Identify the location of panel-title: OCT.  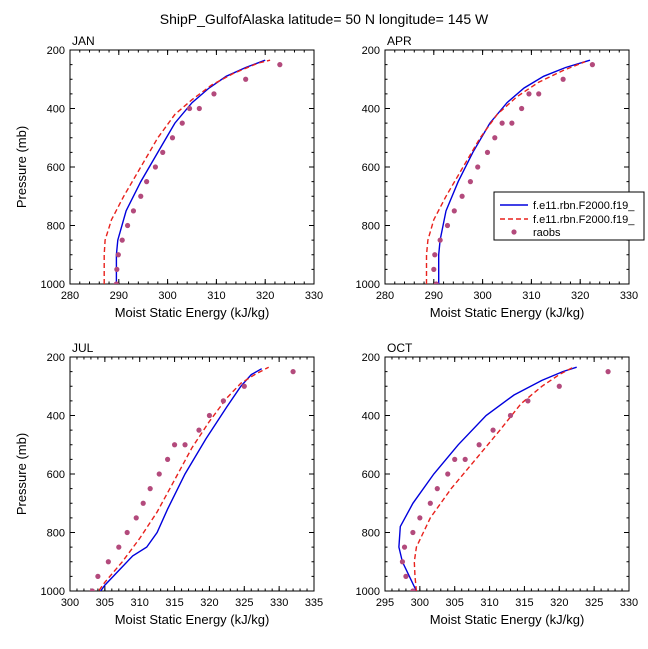
(400, 348).